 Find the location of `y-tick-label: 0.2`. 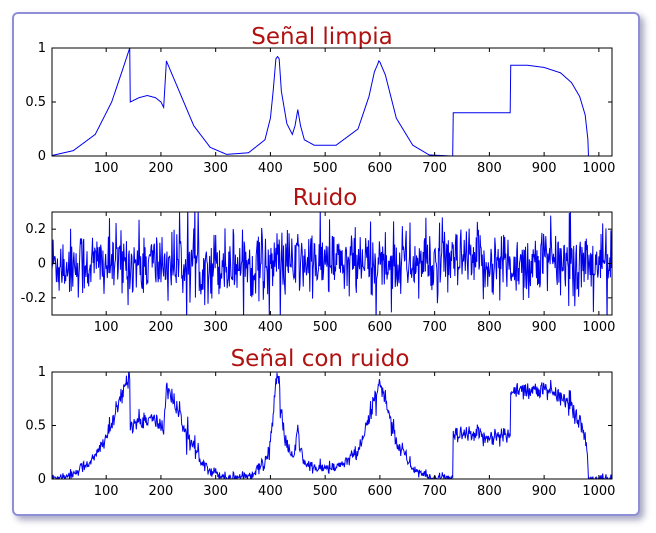

y-tick-label: 0.2 is located at coordinates (35, 229).